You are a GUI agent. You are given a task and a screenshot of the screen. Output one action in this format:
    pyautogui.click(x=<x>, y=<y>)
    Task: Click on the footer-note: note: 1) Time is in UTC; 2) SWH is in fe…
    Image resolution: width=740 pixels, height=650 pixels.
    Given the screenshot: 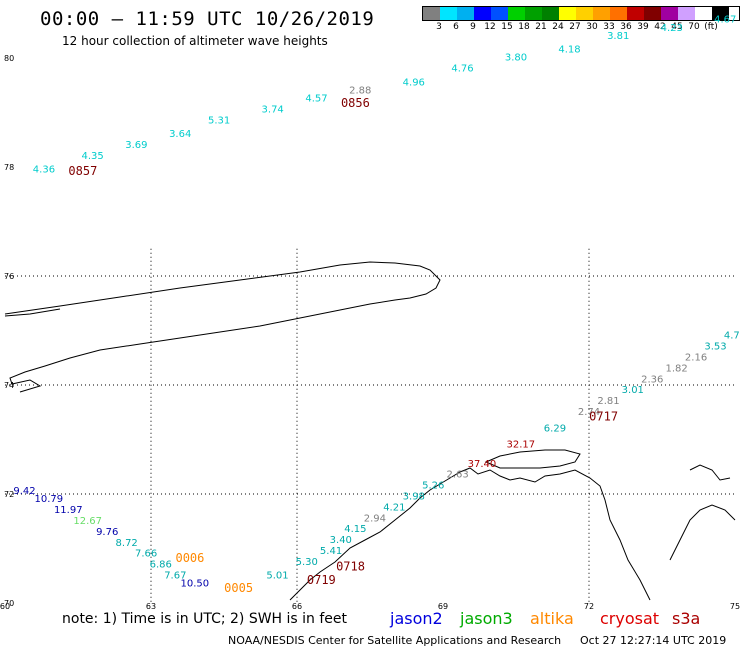 What is the action you would take?
    pyautogui.click(x=205, y=619)
    